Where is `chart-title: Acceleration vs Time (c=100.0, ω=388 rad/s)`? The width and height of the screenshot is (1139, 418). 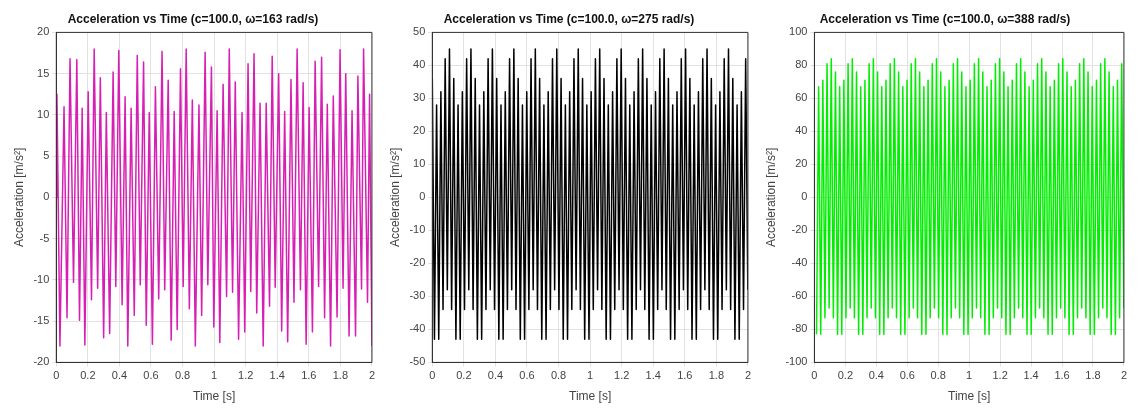
chart-title: Acceleration vs Time (c=100.0, ω=388 rad/s) is located at coordinates (945, 18).